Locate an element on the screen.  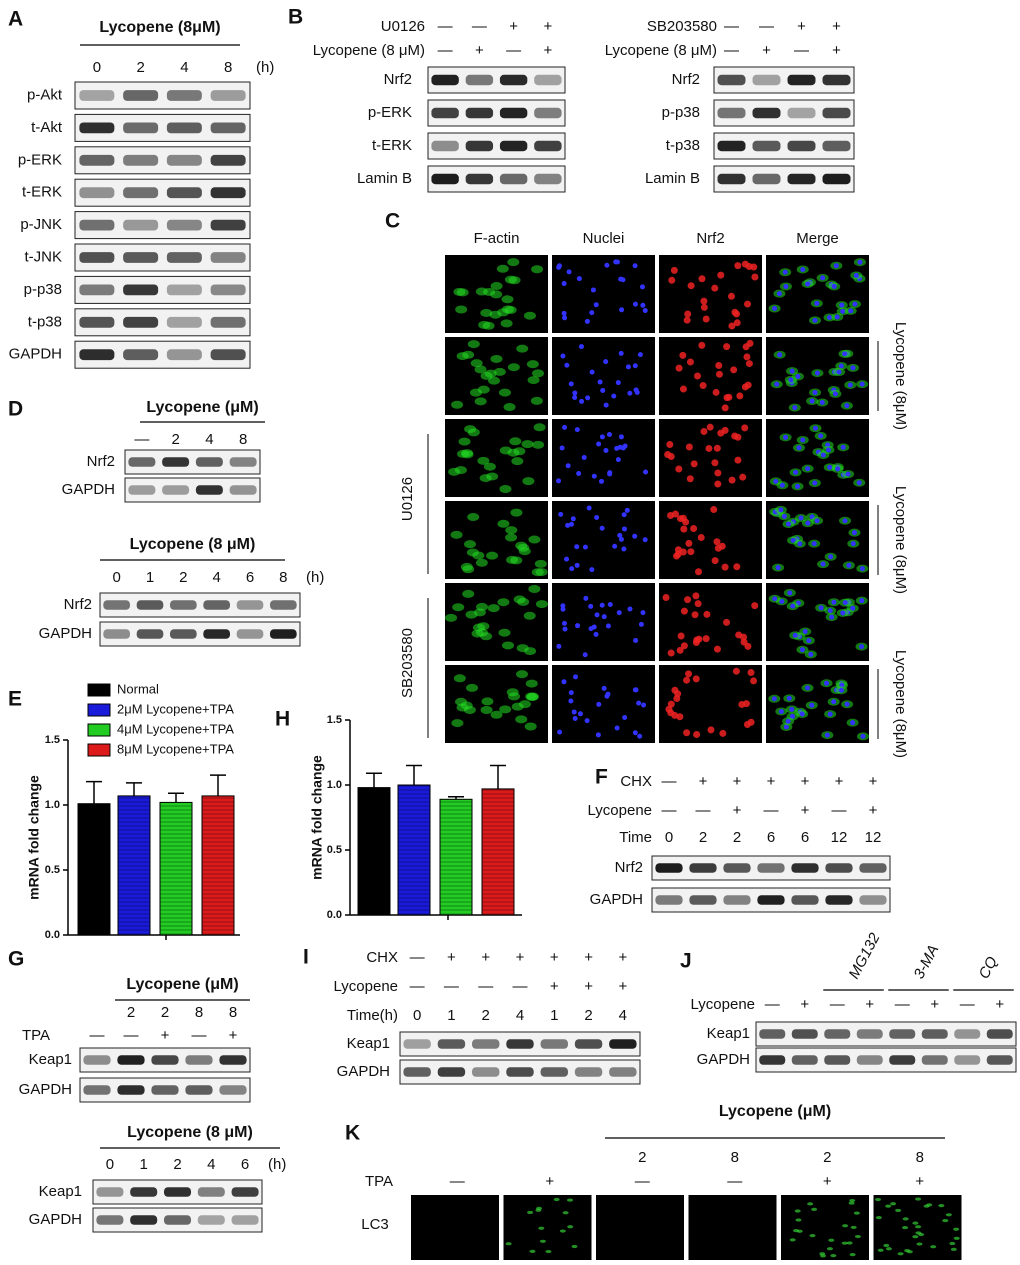
row-label: GAPDH is located at coordinates (65, 633).